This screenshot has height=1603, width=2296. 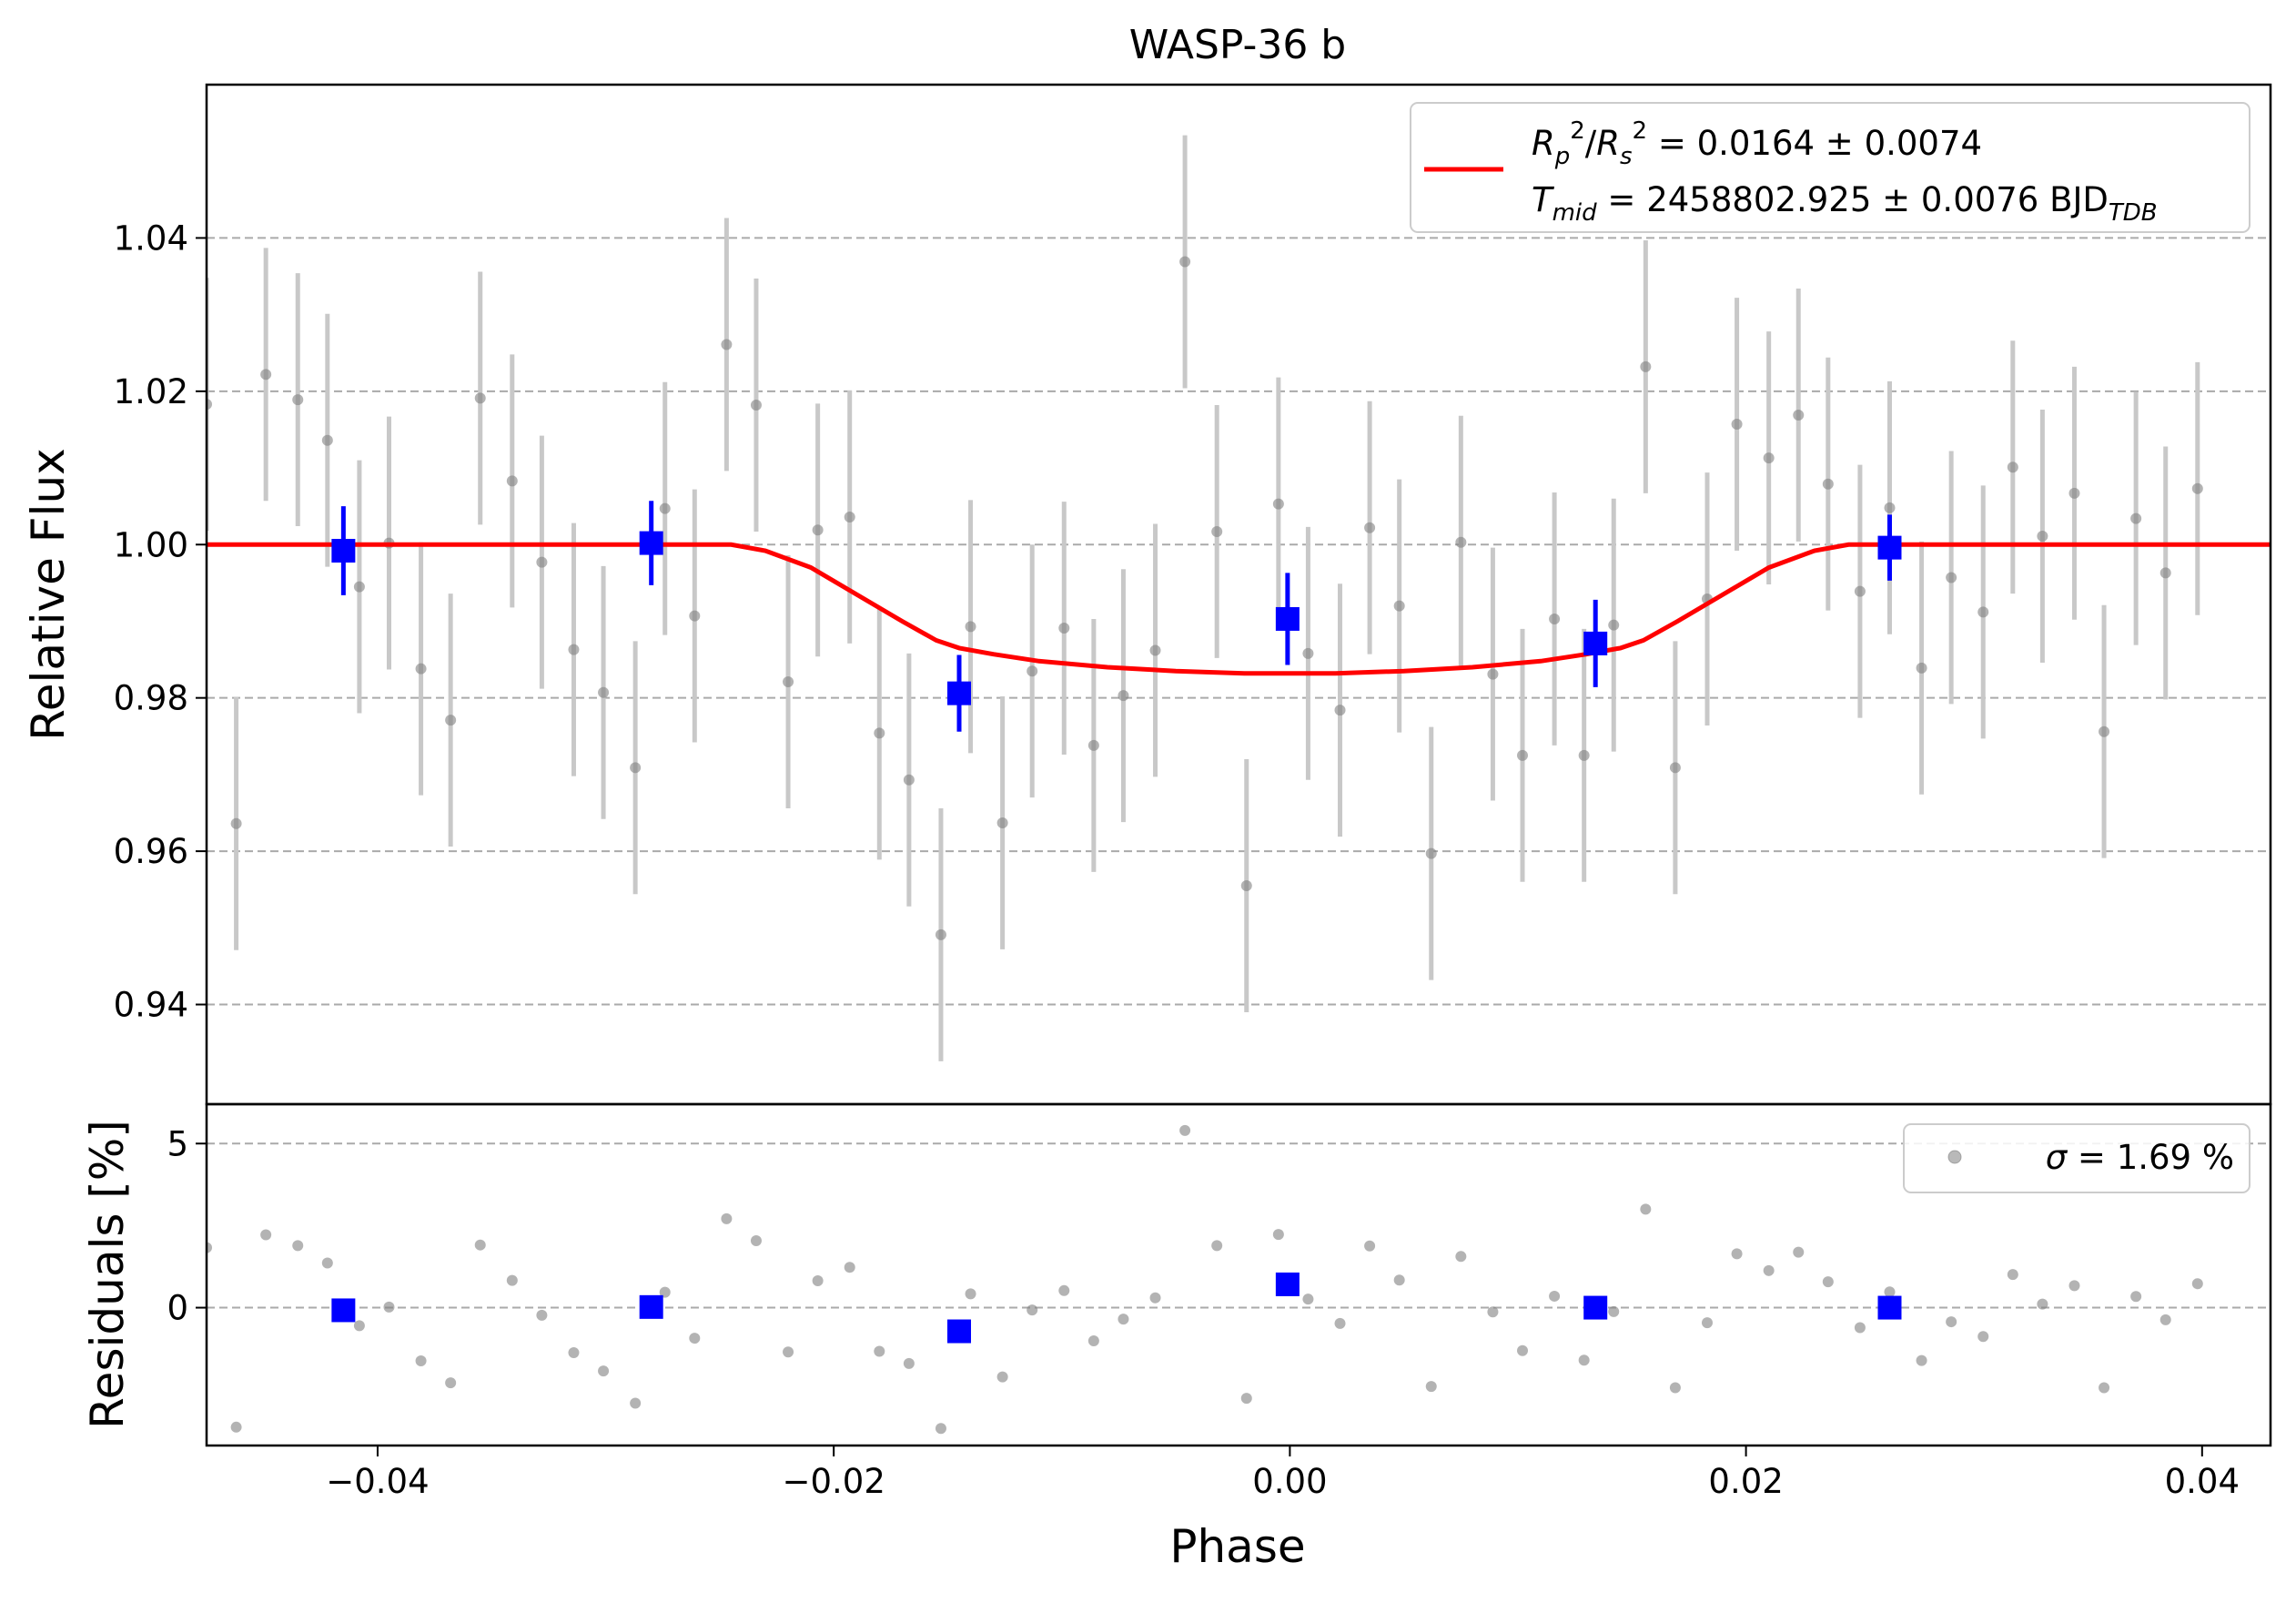 I want to click on top-binned-points, so click(x=1117, y=616).